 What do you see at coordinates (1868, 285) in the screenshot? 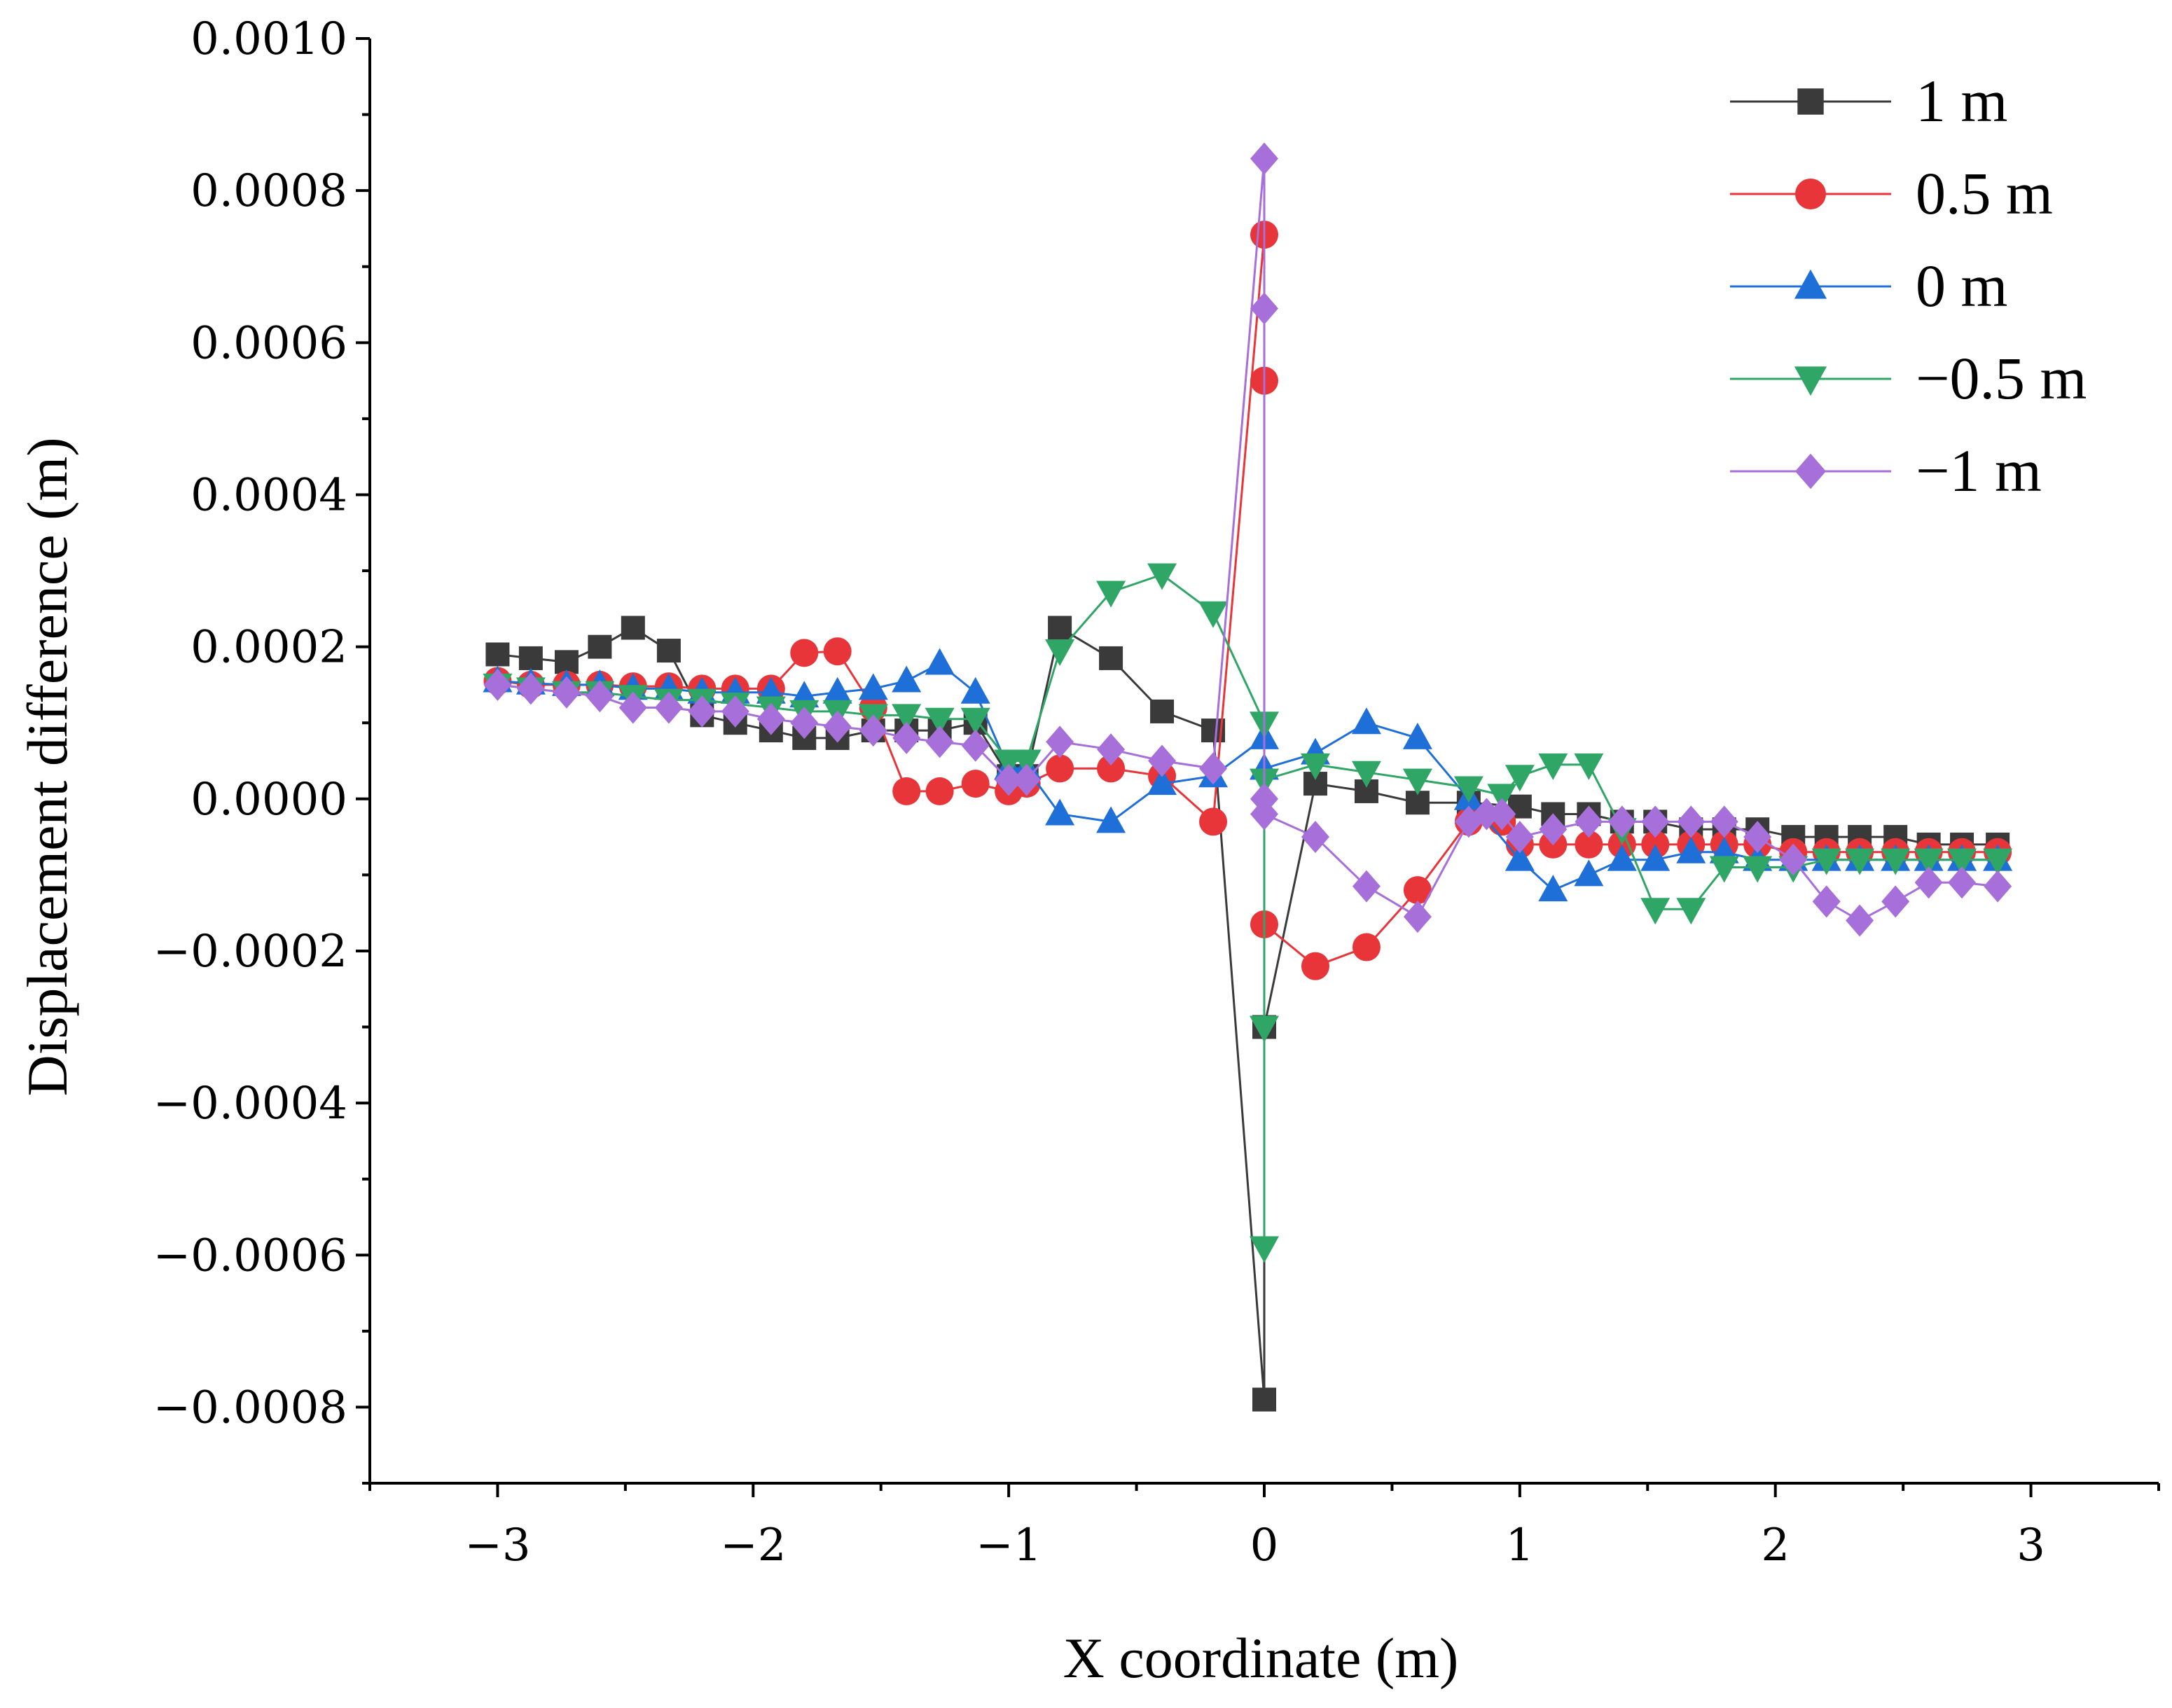
I see `legend-item: 0 m` at bounding box center [1868, 285].